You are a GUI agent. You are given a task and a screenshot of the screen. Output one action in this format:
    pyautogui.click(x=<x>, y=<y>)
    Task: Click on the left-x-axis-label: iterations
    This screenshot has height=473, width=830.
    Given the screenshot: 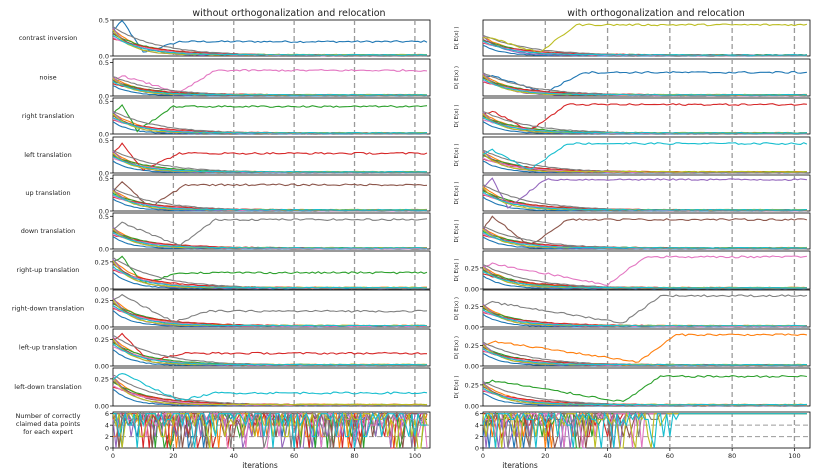 What is the action you would take?
    pyautogui.click(x=260, y=465)
    